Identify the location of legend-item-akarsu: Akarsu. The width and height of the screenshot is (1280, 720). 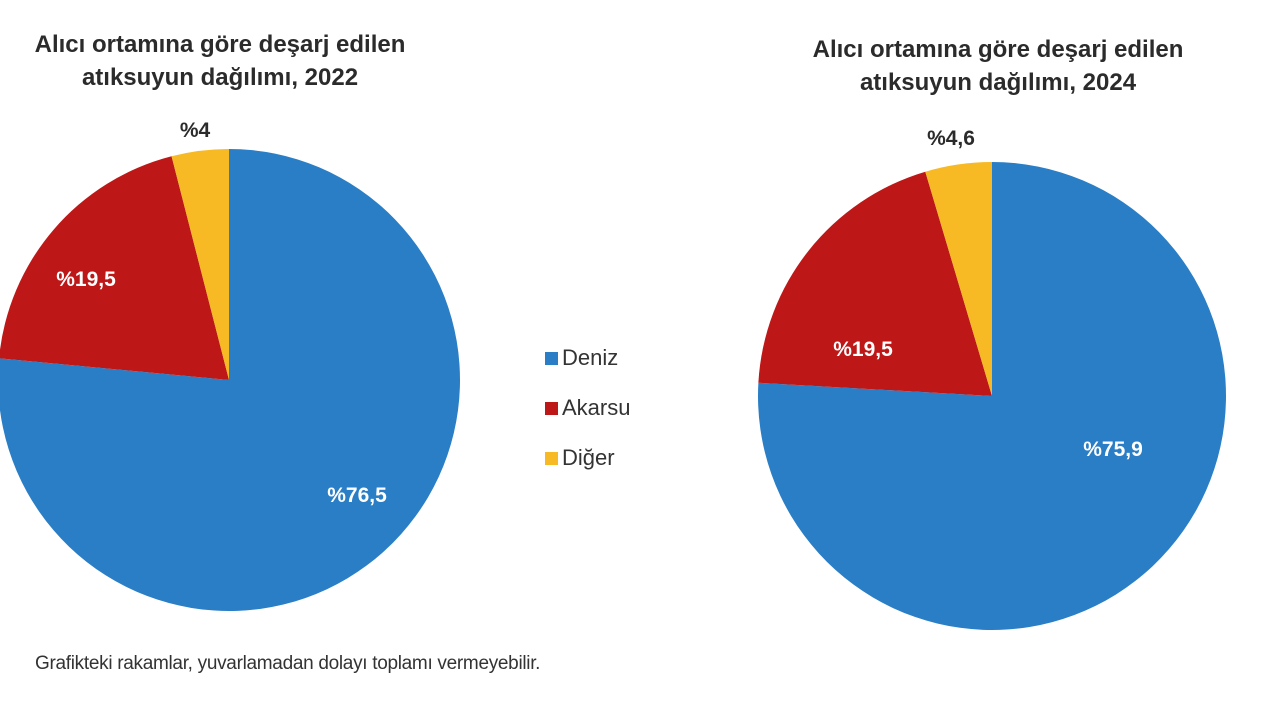
(587, 408).